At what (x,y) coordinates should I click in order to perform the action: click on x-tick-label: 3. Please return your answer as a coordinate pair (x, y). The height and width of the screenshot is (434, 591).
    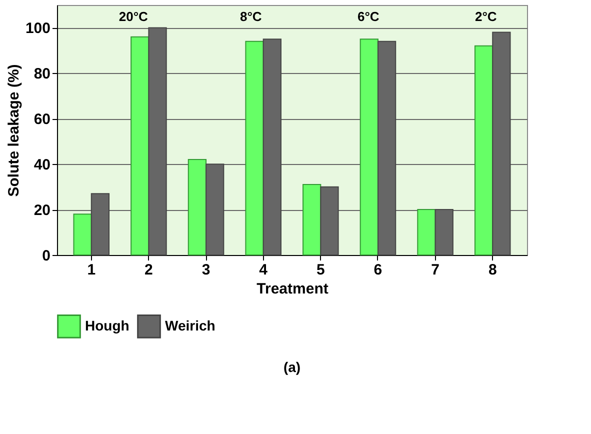
    Looking at the image, I should click on (206, 270).